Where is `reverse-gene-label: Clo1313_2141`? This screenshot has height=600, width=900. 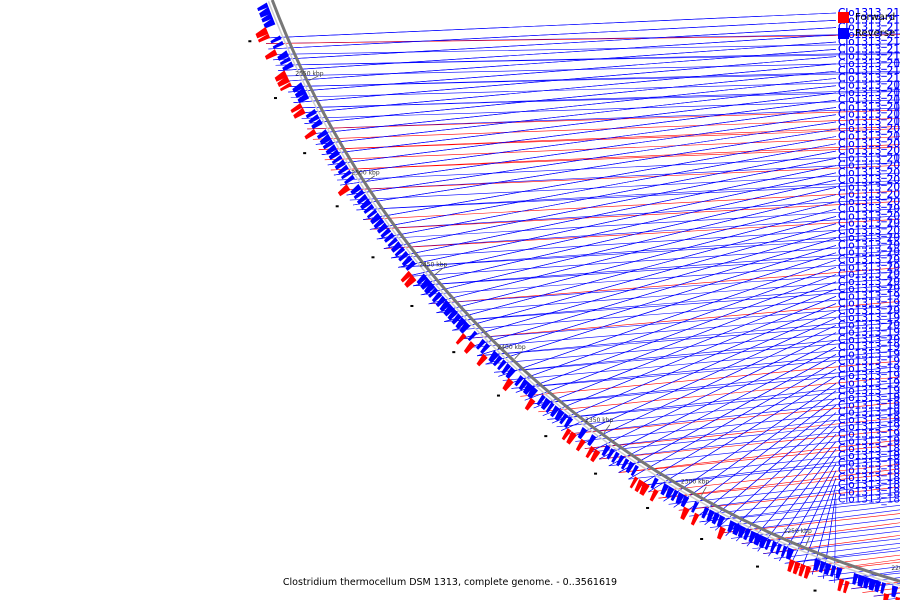 reverse-gene-label: Clo1313_2141 is located at coordinates (869, 20).